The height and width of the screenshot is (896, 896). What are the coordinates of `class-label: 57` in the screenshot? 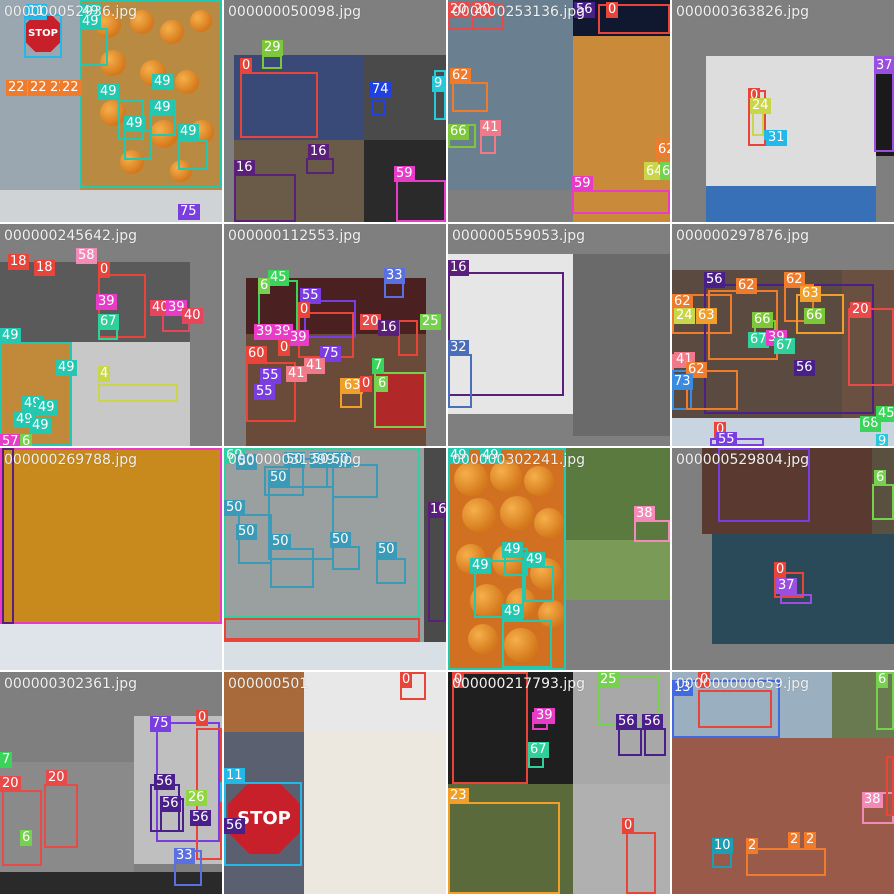 It's located at (10, 440).